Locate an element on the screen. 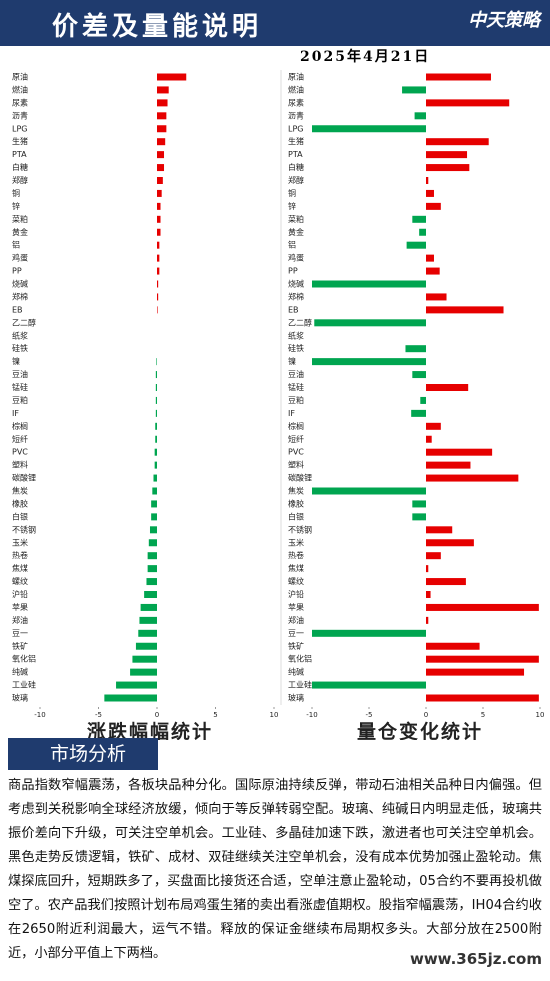 This screenshot has width=550, height=981. page-title: 价差及量能说明 is located at coordinates (157, 27).